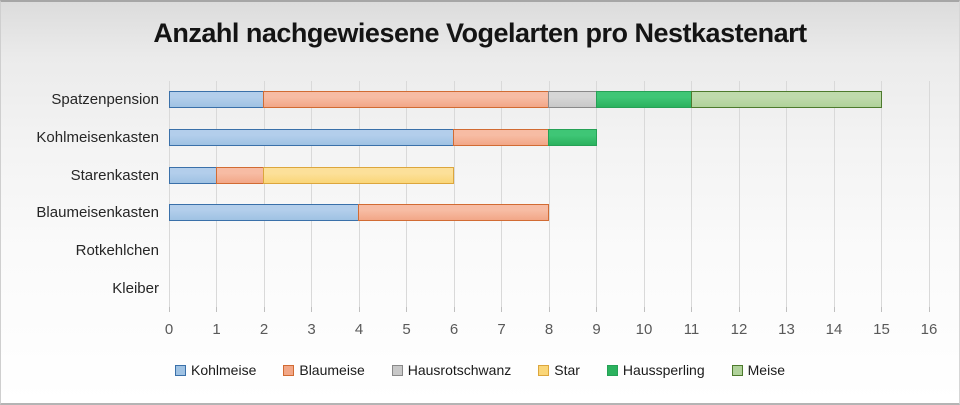 The image size is (960, 405). I want to click on legend-item-blaumeise: Blaumeise, so click(324, 370).